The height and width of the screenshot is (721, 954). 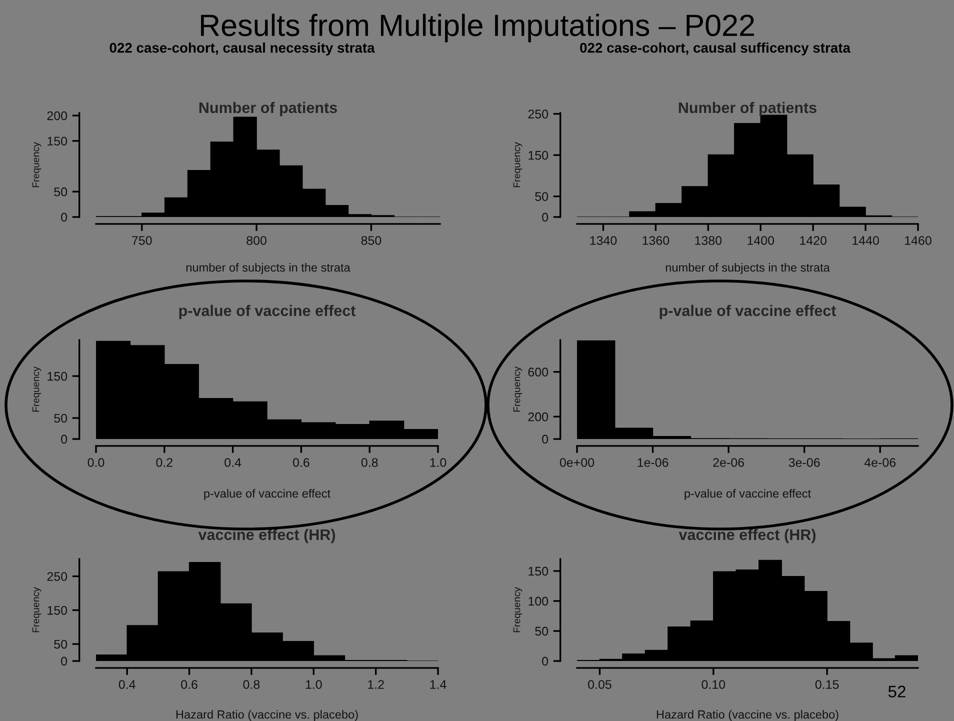 What do you see at coordinates (880, 462) in the screenshot?
I see `x-tick-label: 4e-06` at bounding box center [880, 462].